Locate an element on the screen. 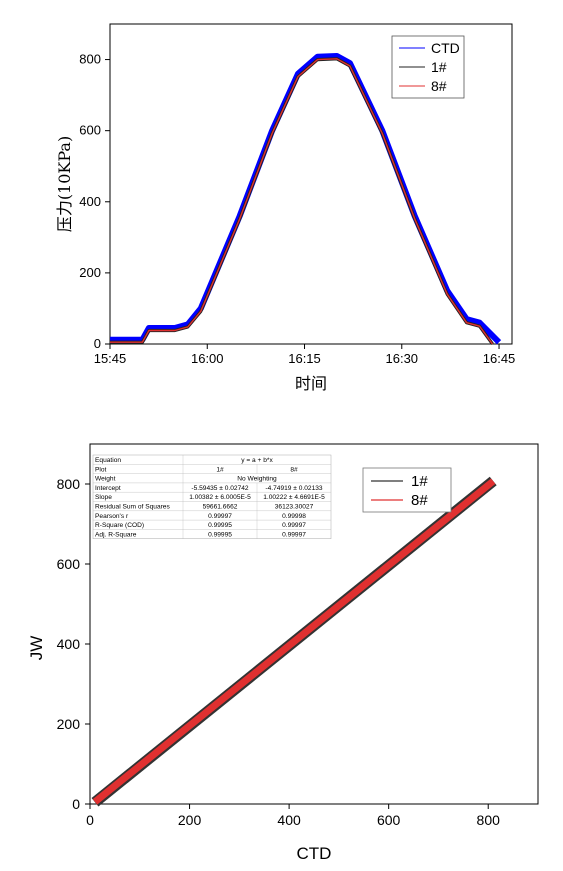 The width and height of the screenshot is (563, 871). stats-row-label: Equation is located at coordinates (108, 460).